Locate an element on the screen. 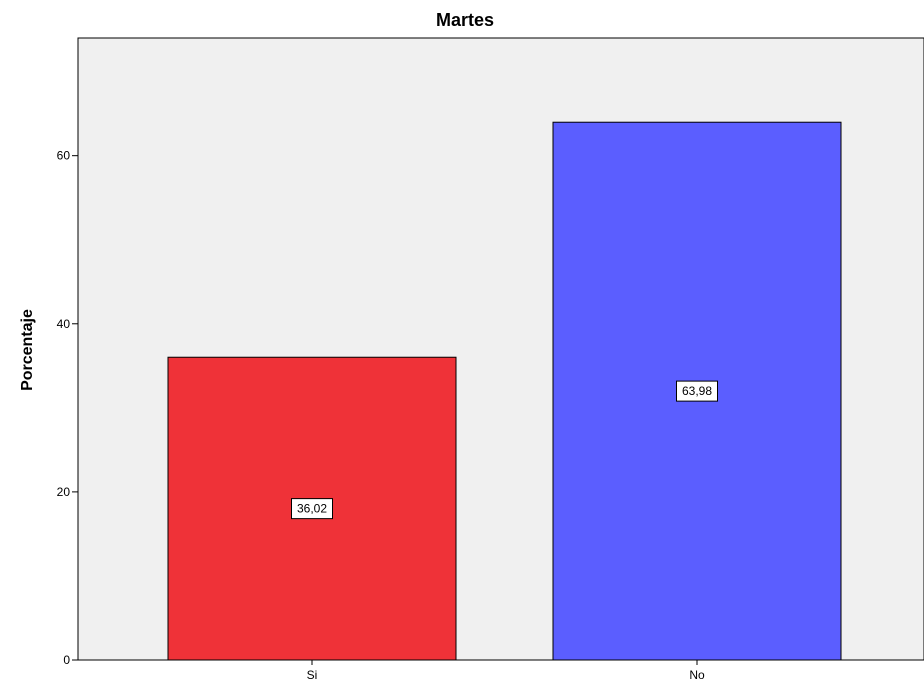 This screenshot has height=691, width=924. y-axis-label: Porcentaje is located at coordinates (27, 350).